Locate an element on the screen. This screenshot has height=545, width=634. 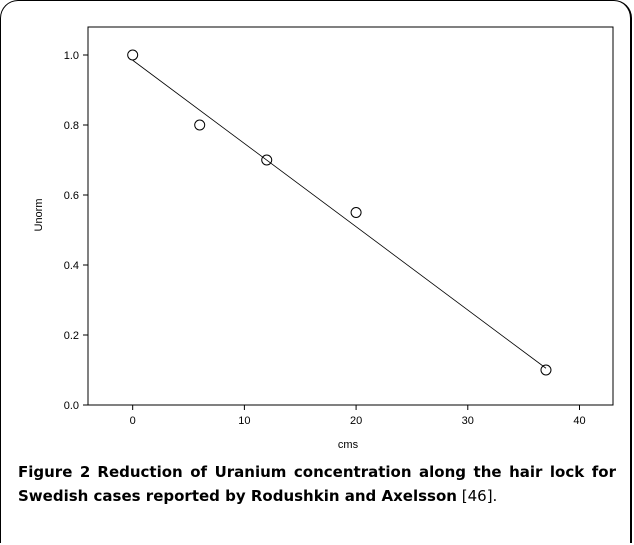
y-tick-label: 0.6 is located at coordinates (71, 196).